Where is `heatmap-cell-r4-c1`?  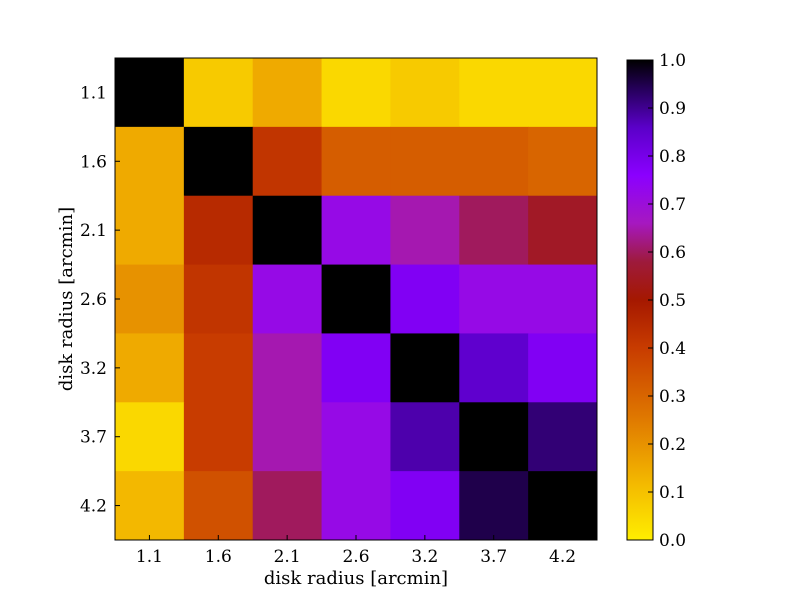 heatmap-cell-r4-c1 is located at coordinates (218, 368).